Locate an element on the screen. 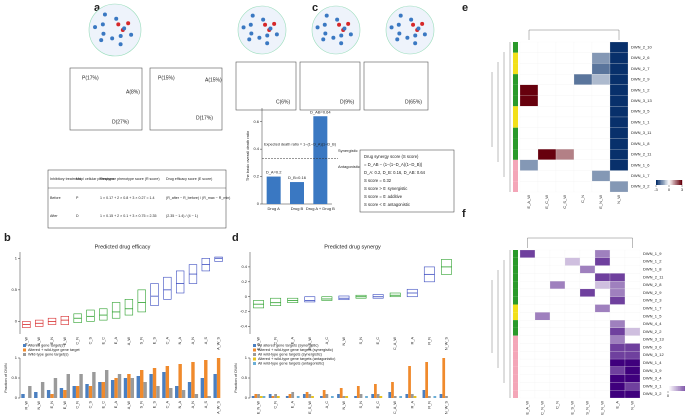  legend-label: All altered gene targets (synergistic) is located at coordinates (288, 346).